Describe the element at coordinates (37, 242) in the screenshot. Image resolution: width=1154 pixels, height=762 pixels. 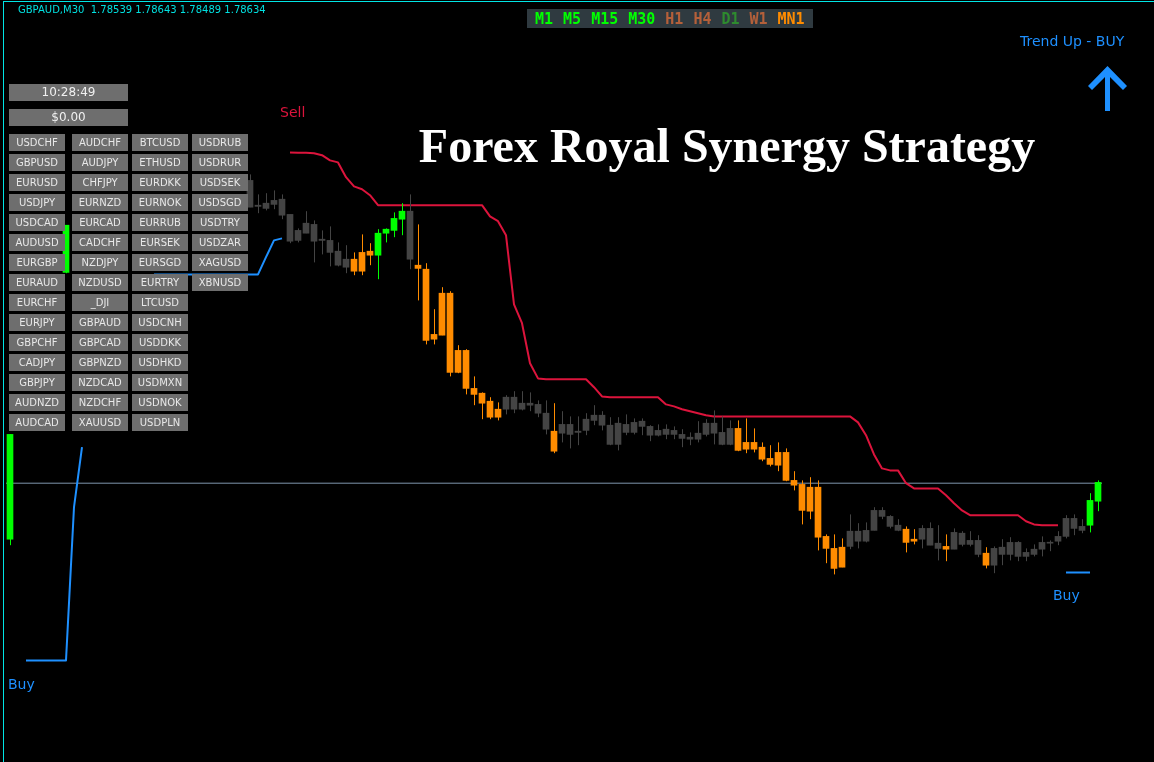
I see `symbol-button: AUDUSD` at that location.